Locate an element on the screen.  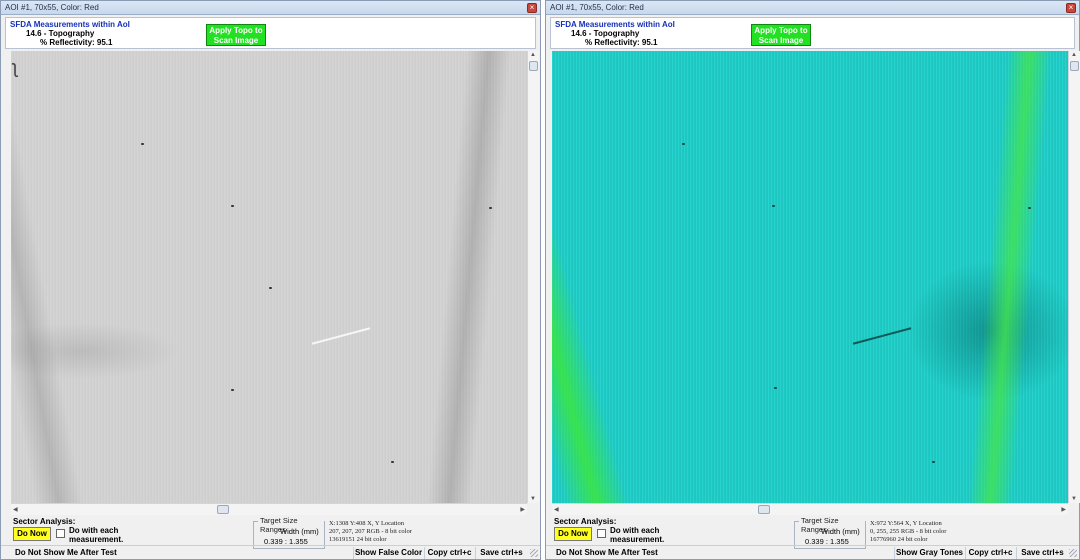
xy-location: X:972 Y:564 X, Y Location is located at coordinates (906, 523).